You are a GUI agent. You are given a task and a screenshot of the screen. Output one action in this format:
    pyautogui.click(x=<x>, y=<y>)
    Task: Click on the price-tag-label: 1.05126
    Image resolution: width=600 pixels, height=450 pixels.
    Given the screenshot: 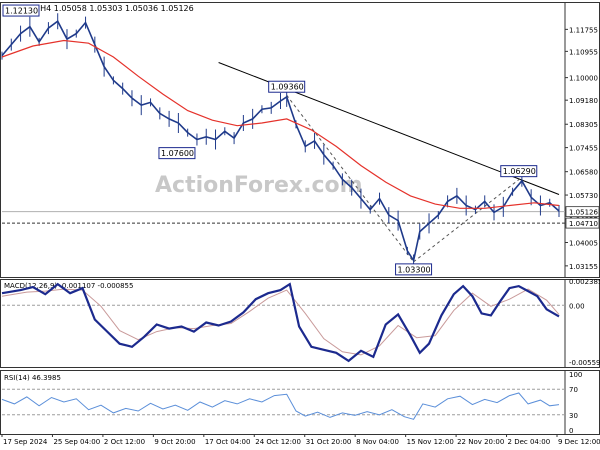 What is the action you would take?
    pyautogui.click(x=583, y=213)
    